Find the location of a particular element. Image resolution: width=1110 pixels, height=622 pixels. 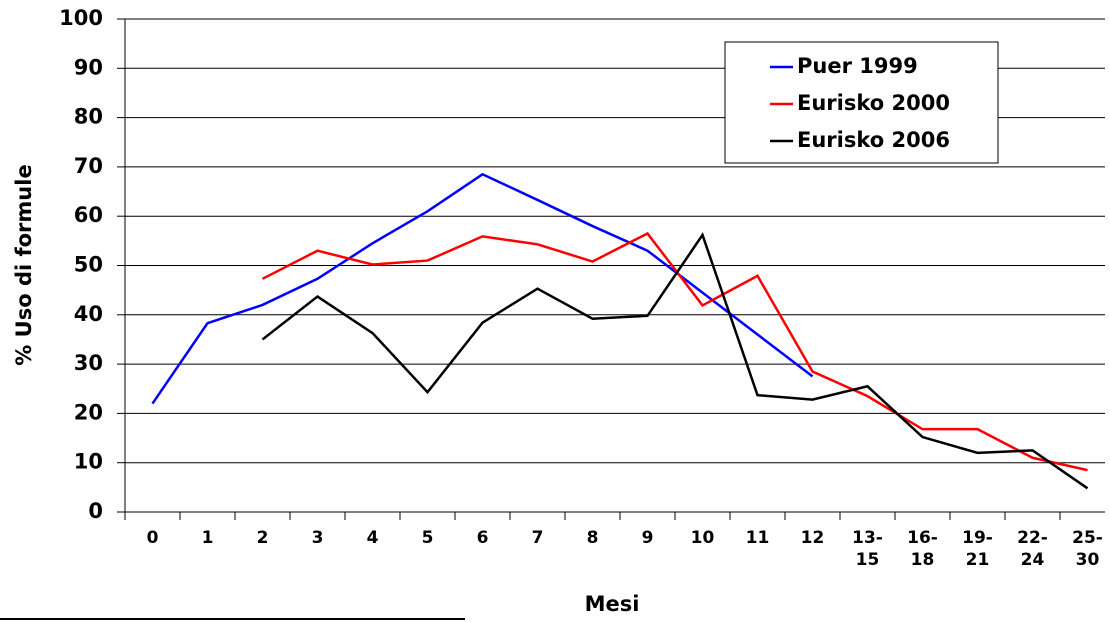

x-tick-label: 8 is located at coordinates (592, 538).